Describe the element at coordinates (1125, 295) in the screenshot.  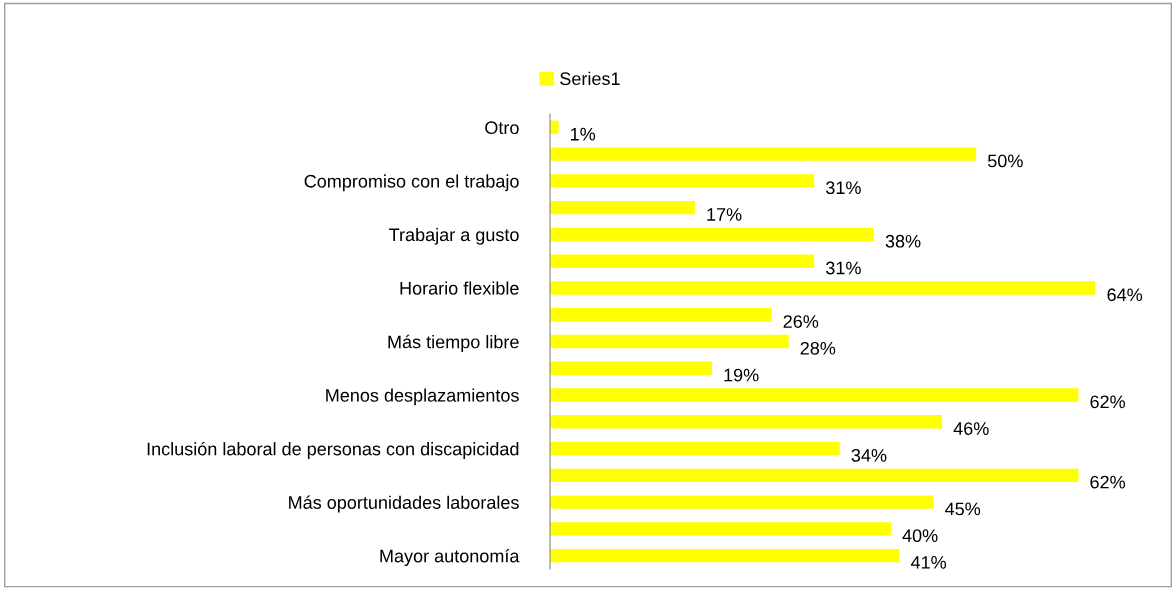
I see `data-label: 64%` at that location.